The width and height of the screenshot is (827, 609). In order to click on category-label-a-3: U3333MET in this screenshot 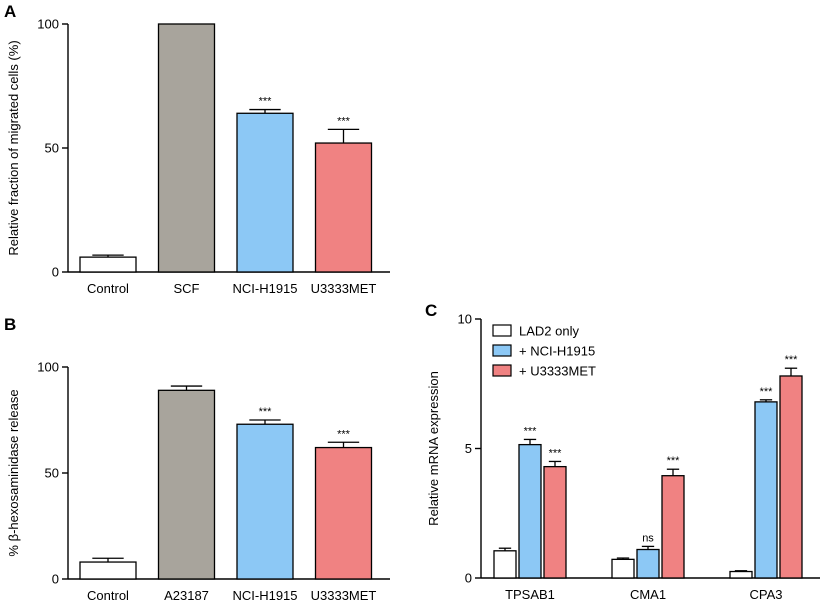, I will do `click(344, 288)`.